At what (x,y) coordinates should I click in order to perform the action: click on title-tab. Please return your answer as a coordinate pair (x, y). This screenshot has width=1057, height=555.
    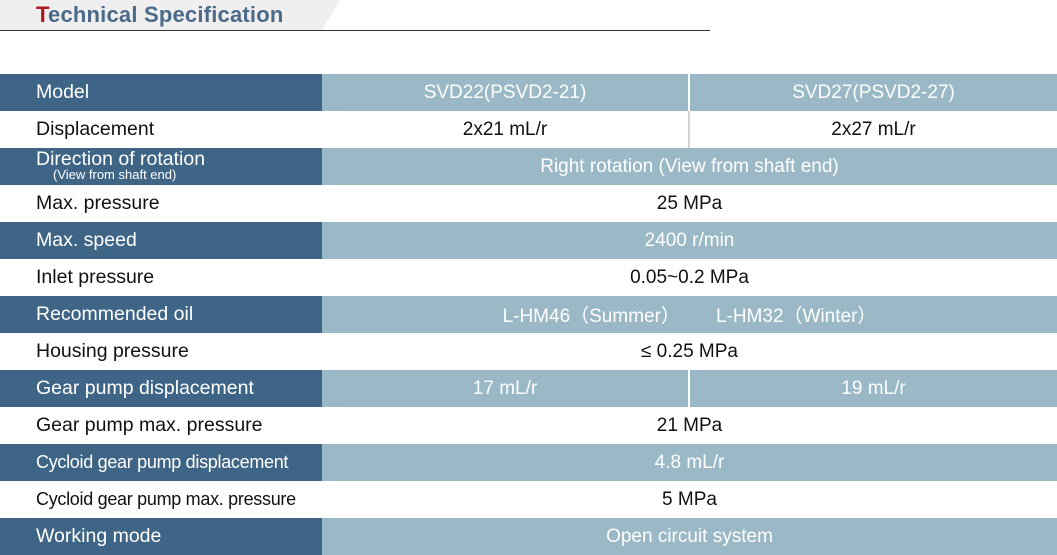
    Looking at the image, I should click on (170, 15).